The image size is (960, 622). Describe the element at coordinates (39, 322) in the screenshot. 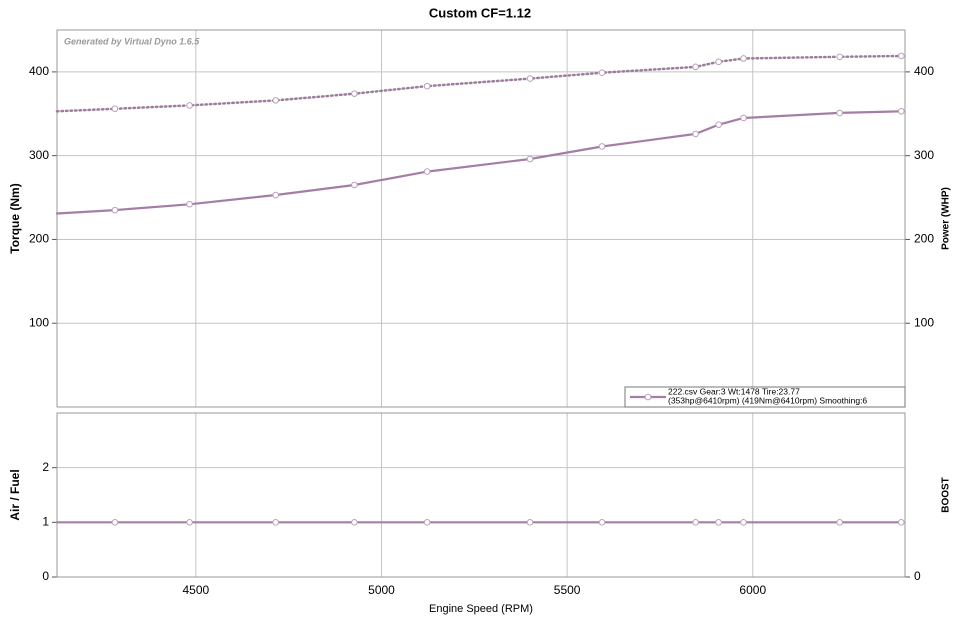

I see `y-tick-label: 100` at that location.